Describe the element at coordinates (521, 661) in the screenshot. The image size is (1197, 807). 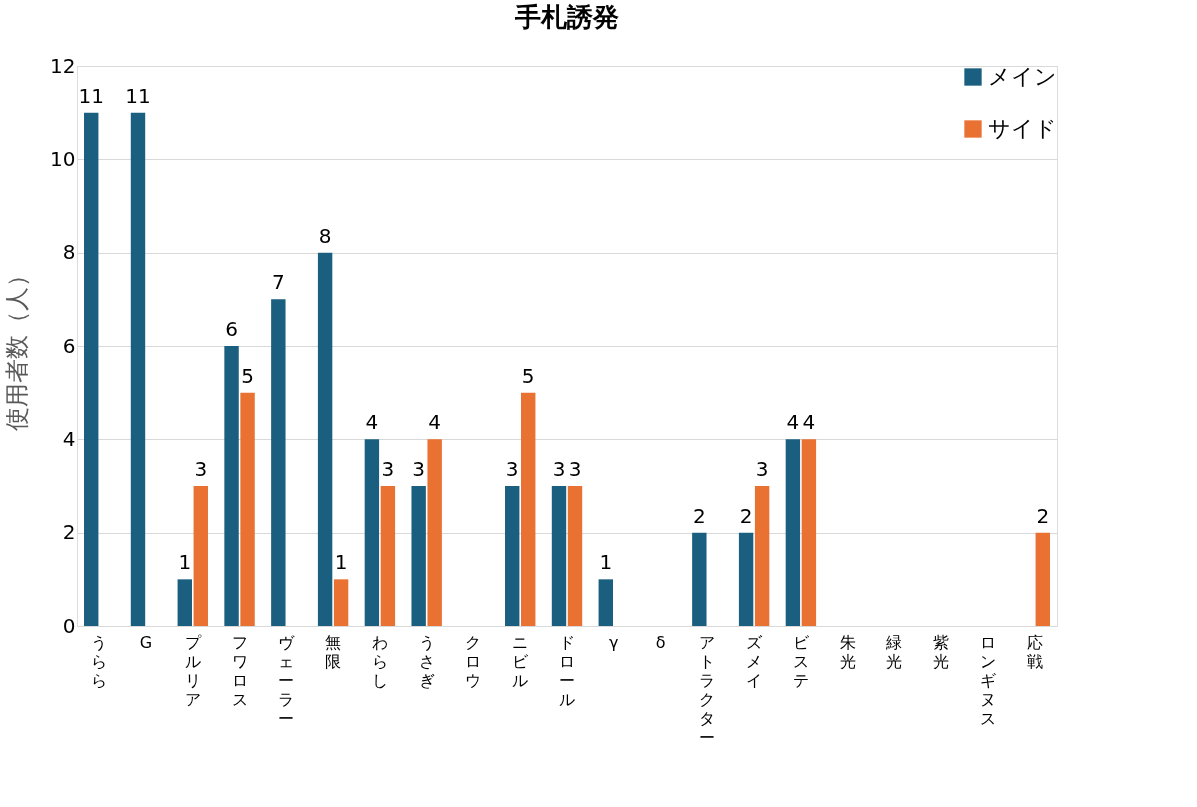
I see `x-tick-label: ニビル` at that location.